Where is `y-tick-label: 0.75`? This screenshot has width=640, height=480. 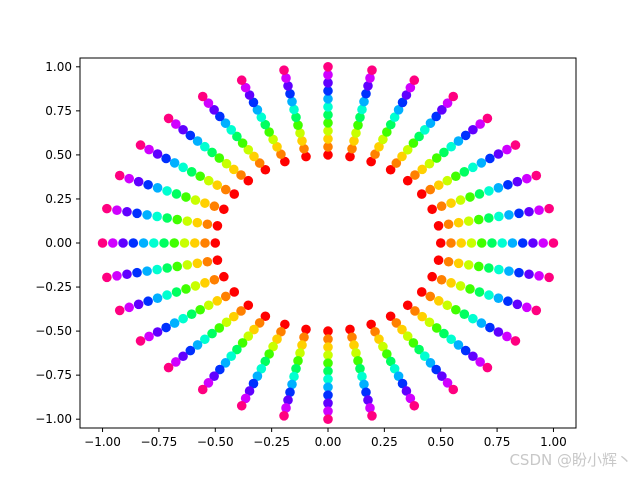
y-tick-label: 0.75 is located at coordinates (58, 111).